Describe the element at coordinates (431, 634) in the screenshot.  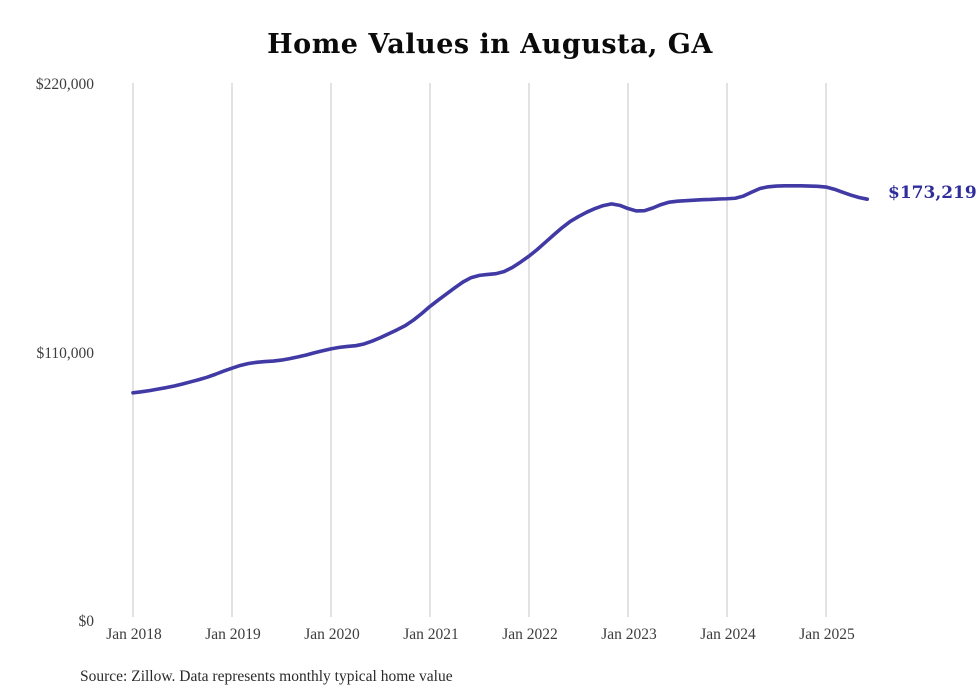
I see `x-tick-label: Jan 2021` at that location.